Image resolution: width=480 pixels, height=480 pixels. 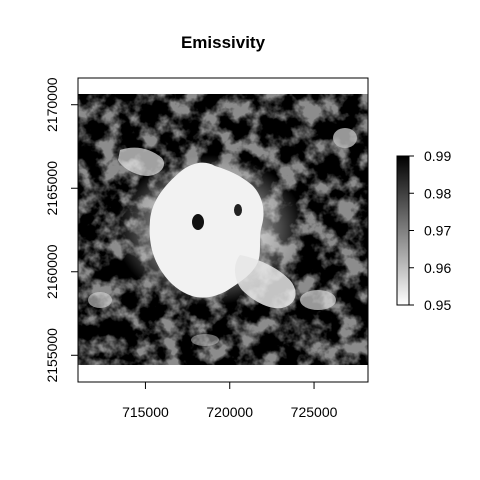 I want to click on x-tick-label: 715000, so click(x=145, y=412).